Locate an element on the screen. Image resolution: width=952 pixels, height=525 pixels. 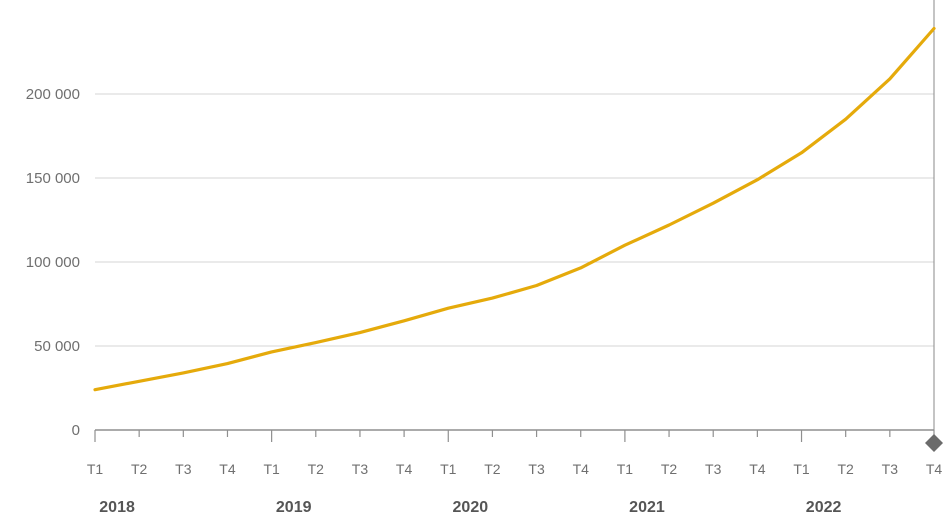
y-tick-label: 50 000 is located at coordinates (57, 346).